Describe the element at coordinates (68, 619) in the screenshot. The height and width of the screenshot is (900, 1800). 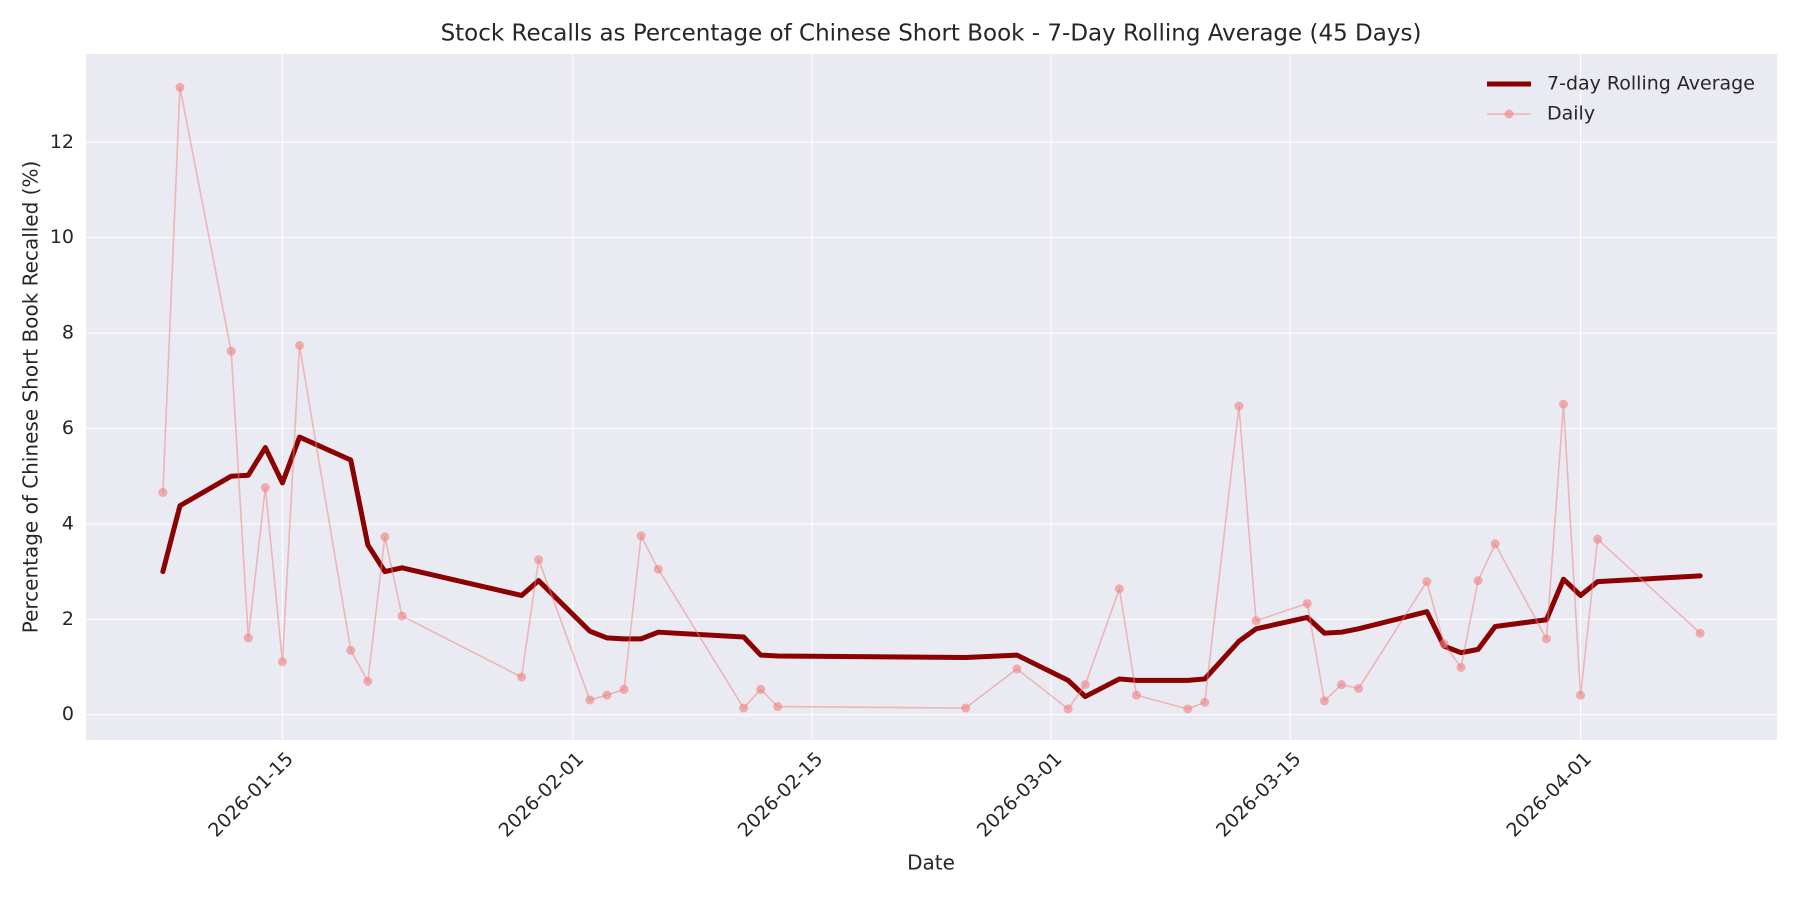
I see `y-tick-label: 2` at that location.